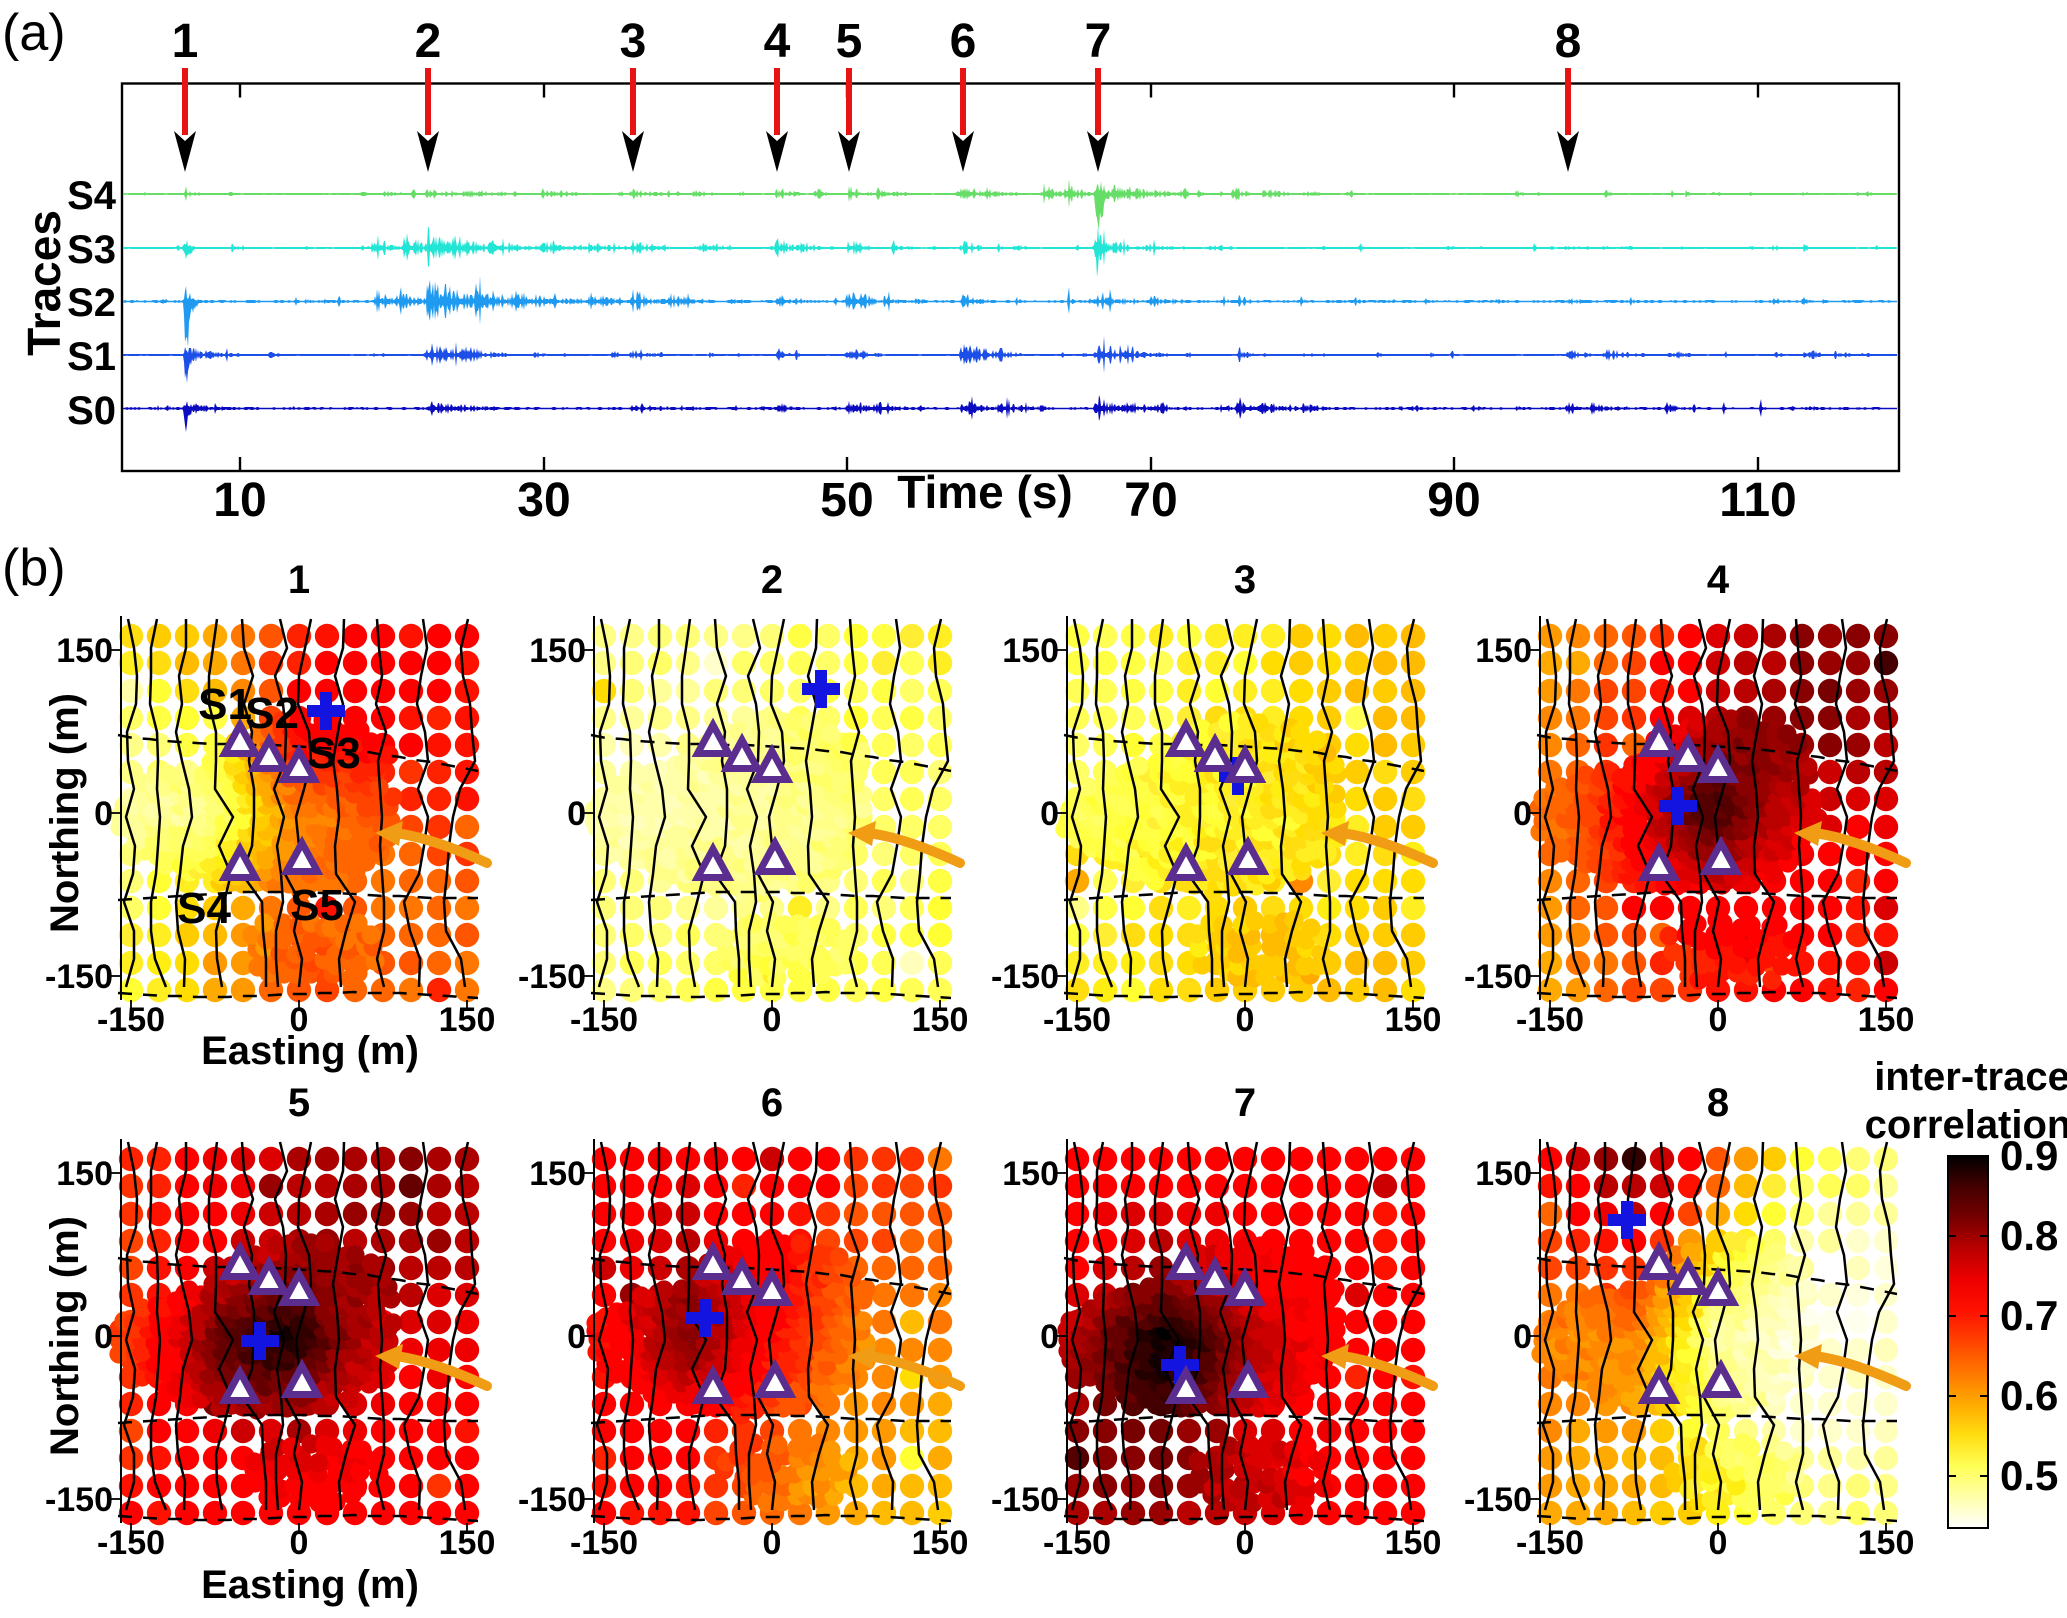 The height and width of the screenshot is (1618, 2067). I want to click on svg-text: Time (s), so click(985, 492).